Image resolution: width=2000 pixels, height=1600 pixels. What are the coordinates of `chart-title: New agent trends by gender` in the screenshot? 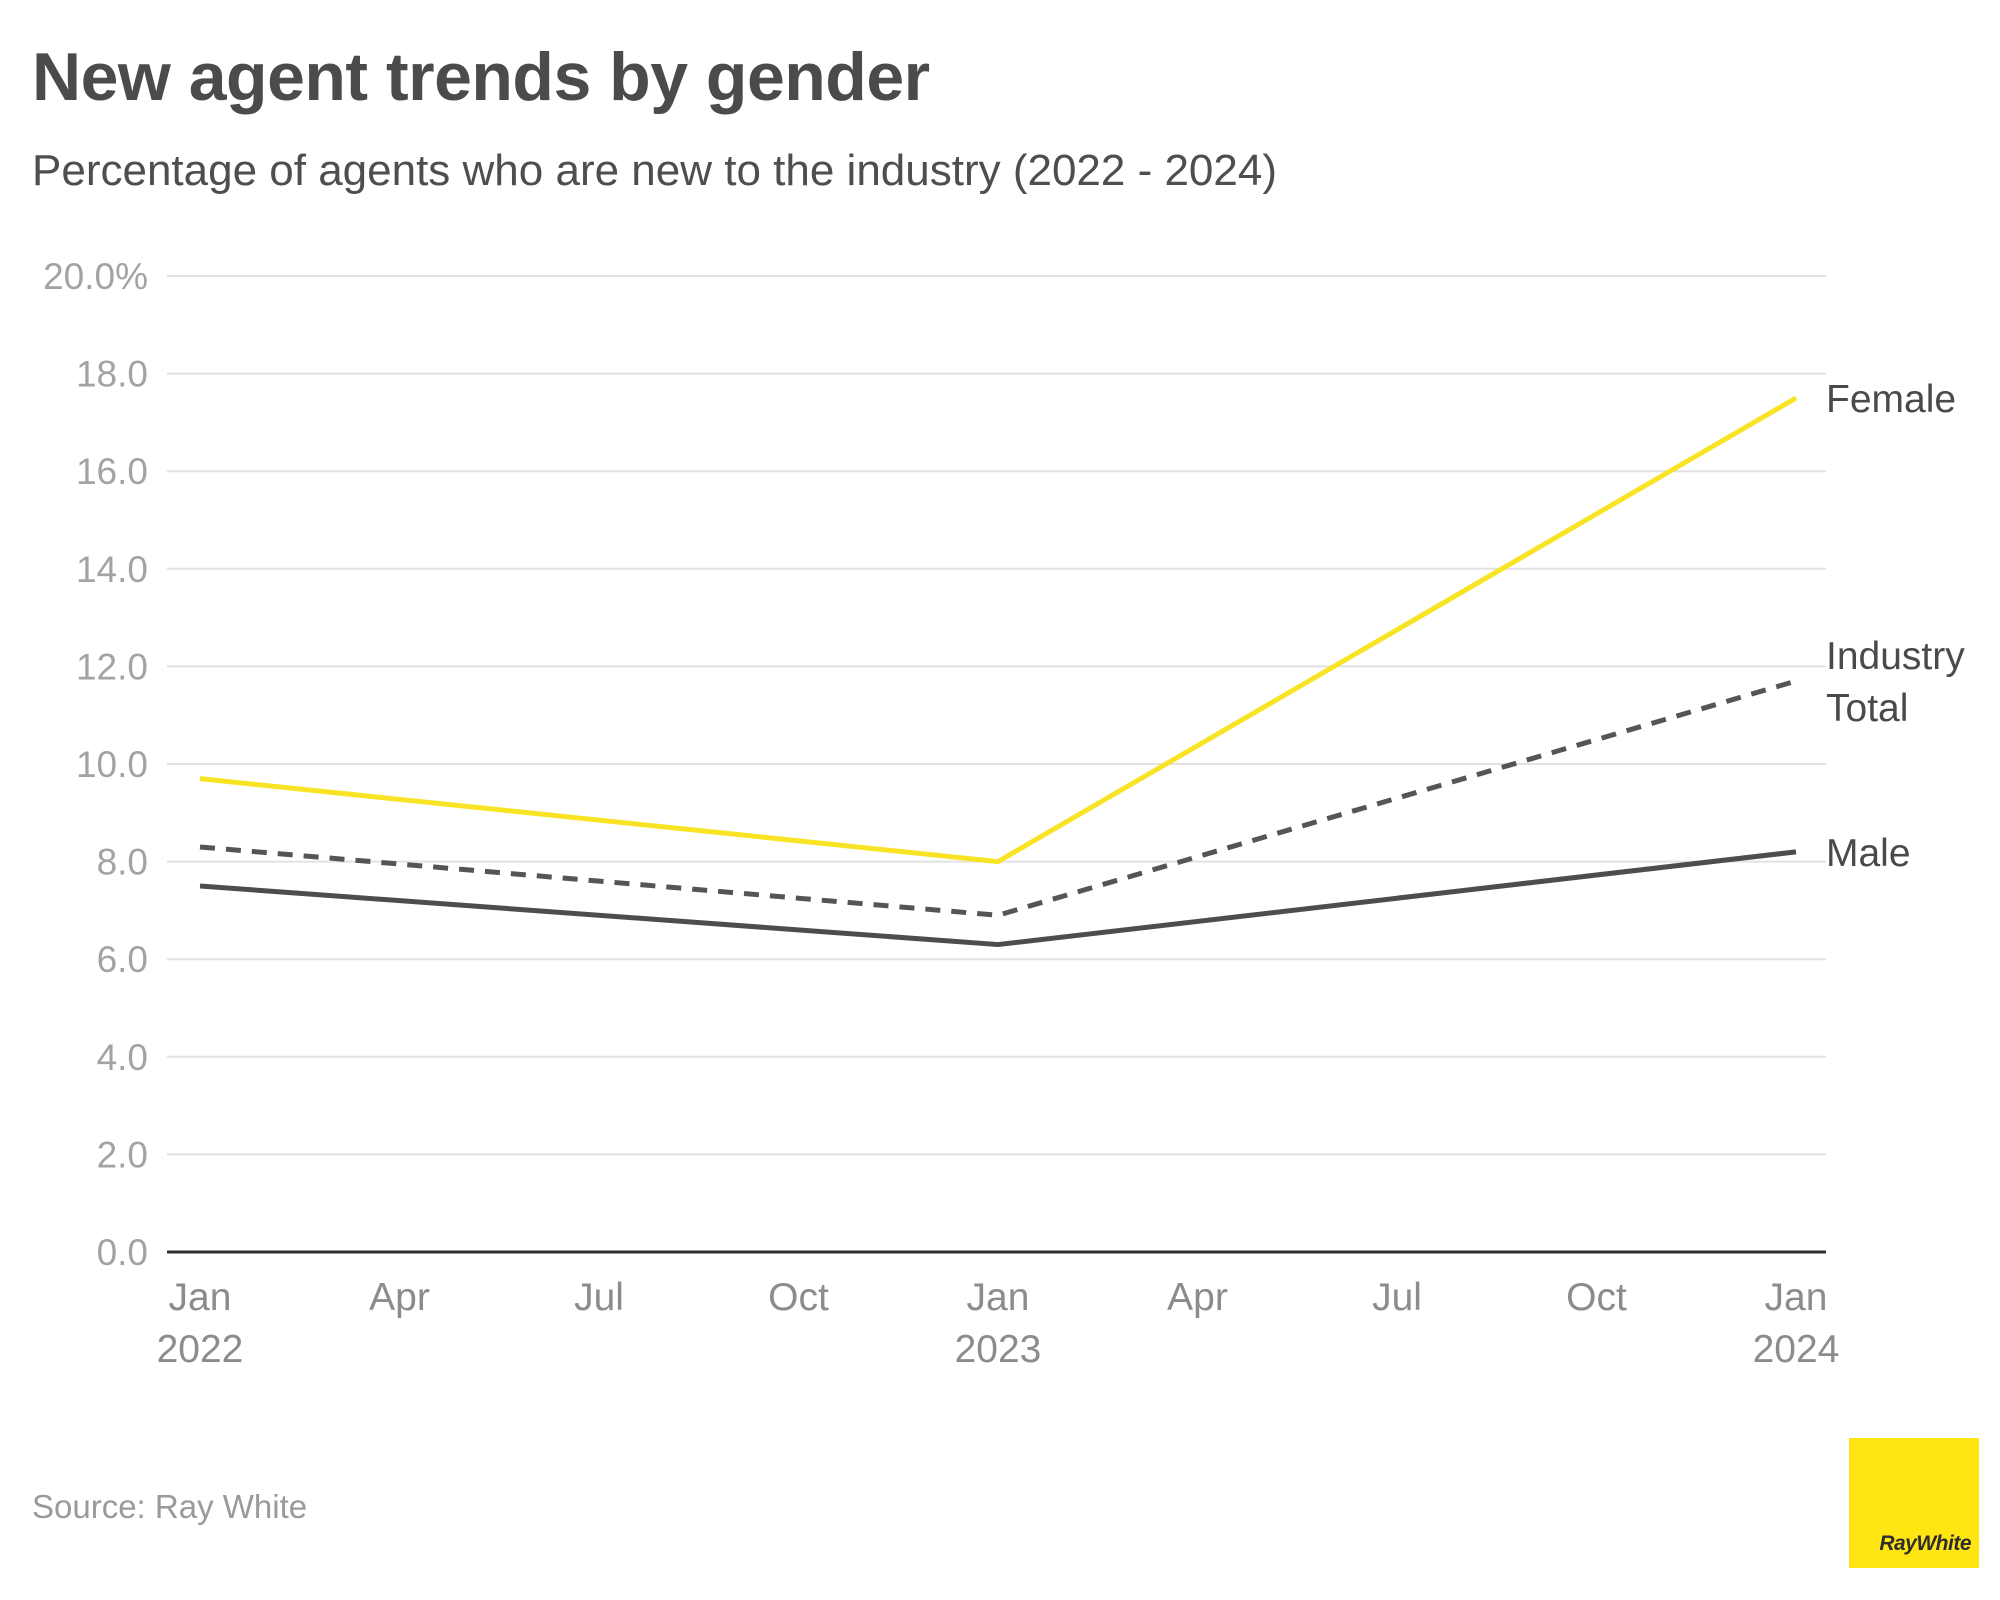 It's located at (481, 77).